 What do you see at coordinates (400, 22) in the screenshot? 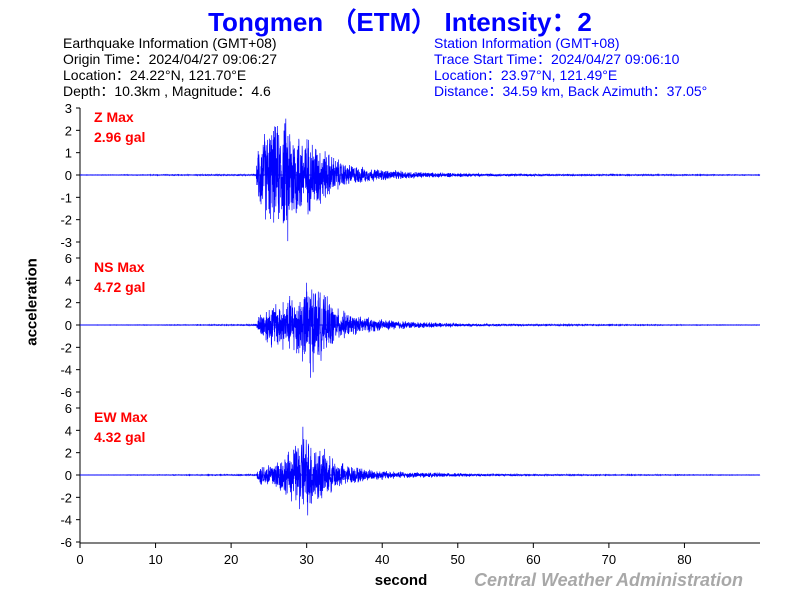
I see `page-title: Tongmen （ETM） Intensity：2` at bounding box center [400, 22].